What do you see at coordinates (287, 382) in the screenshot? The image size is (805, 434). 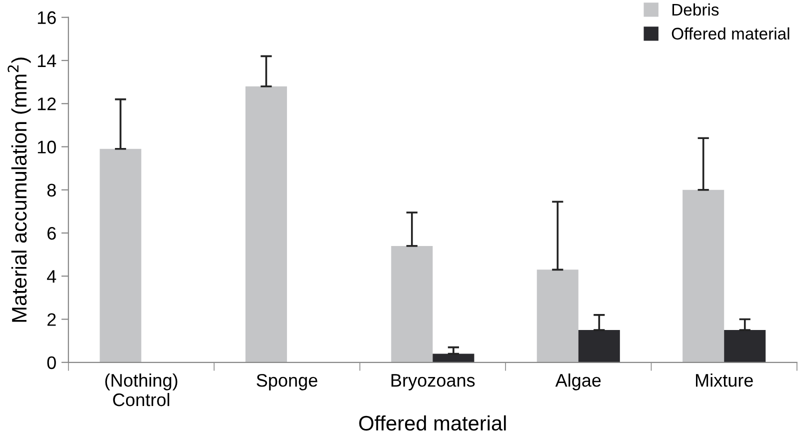 I see `x-tick-label: Sponge` at bounding box center [287, 382].